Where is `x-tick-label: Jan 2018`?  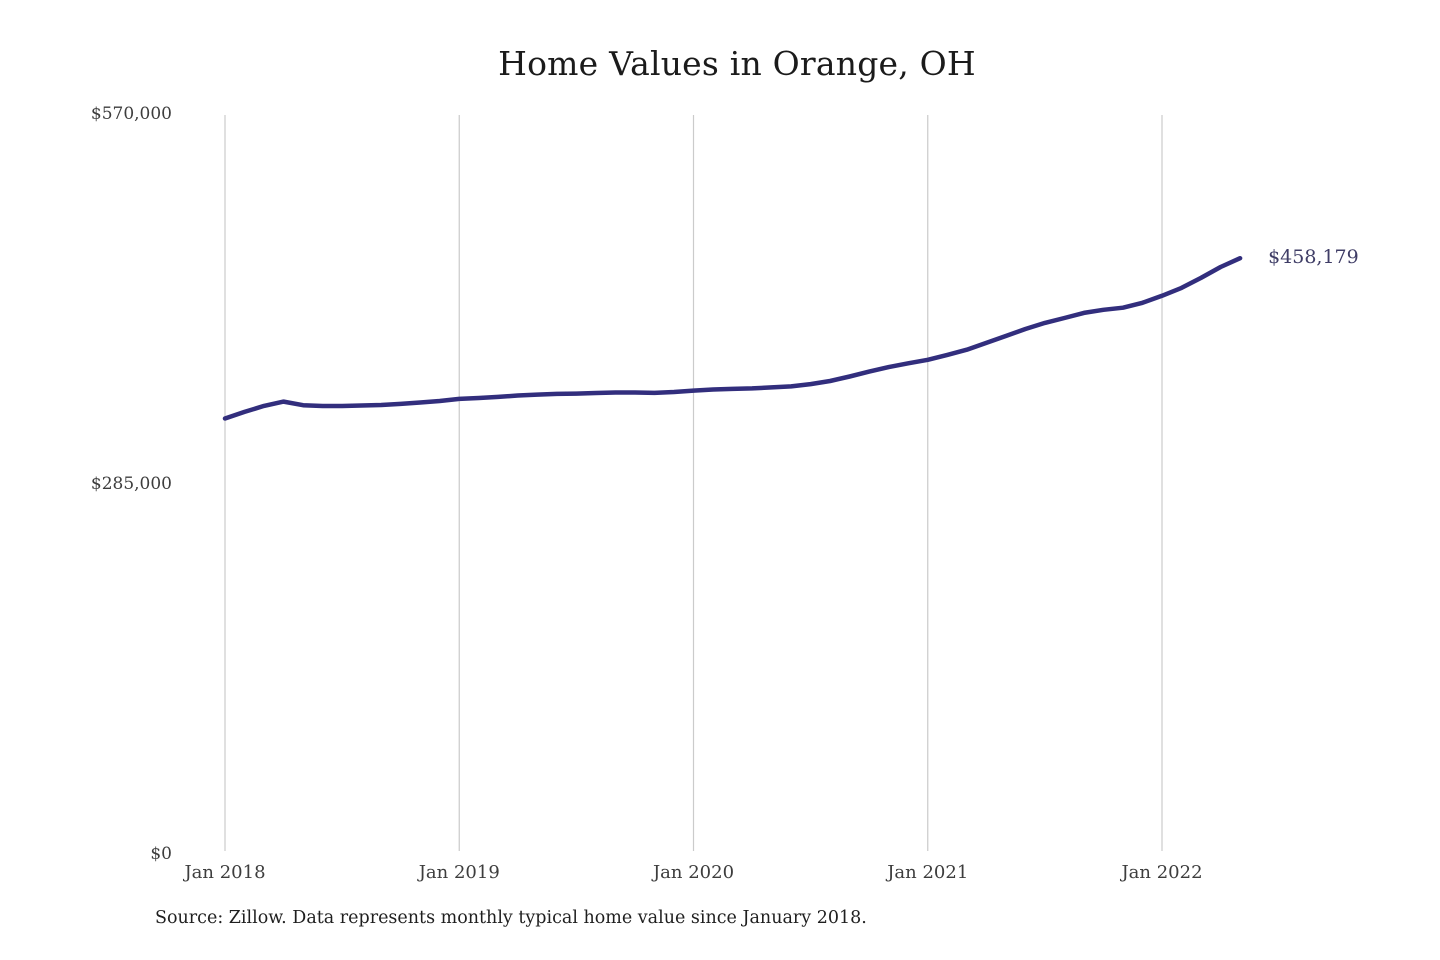
x-tick-label: Jan 2018 is located at coordinates (223, 872).